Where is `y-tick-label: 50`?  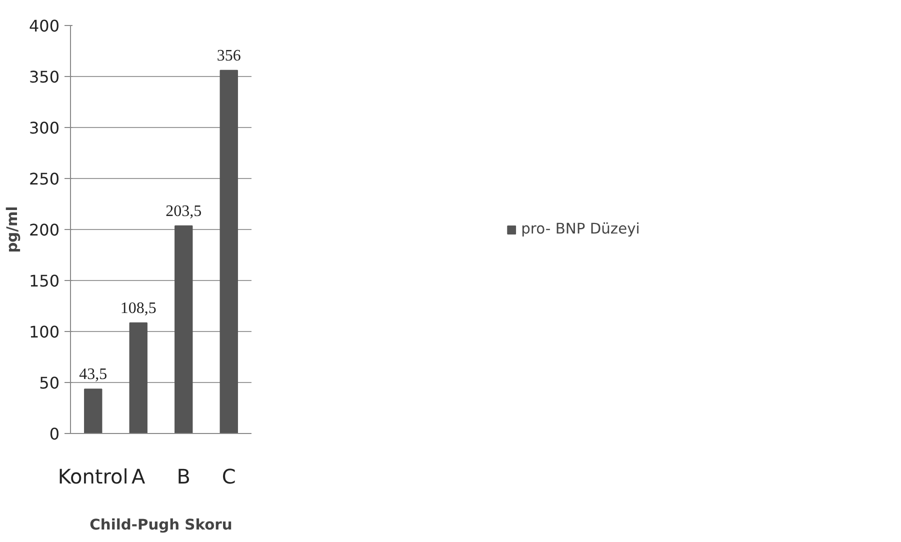
y-tick-label: 50 is located at coordinates (49, 383).